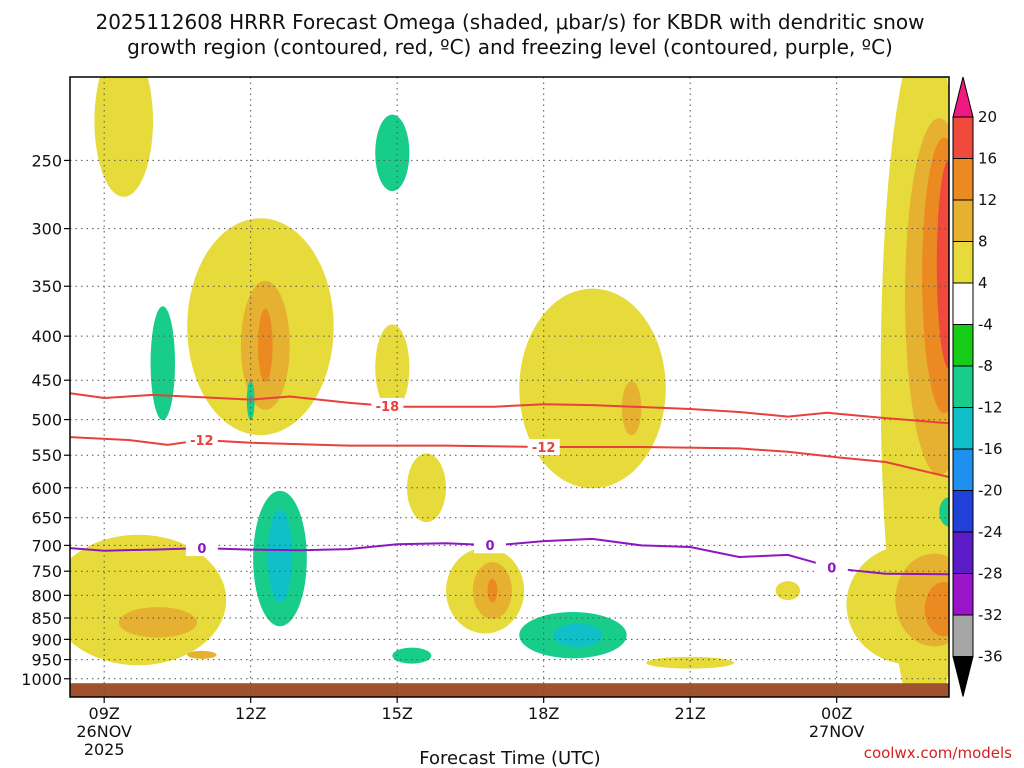 Image resolution: width=1024 pixels, height=768 pixels. I want to click on red-contour--12, so click(509, 457).